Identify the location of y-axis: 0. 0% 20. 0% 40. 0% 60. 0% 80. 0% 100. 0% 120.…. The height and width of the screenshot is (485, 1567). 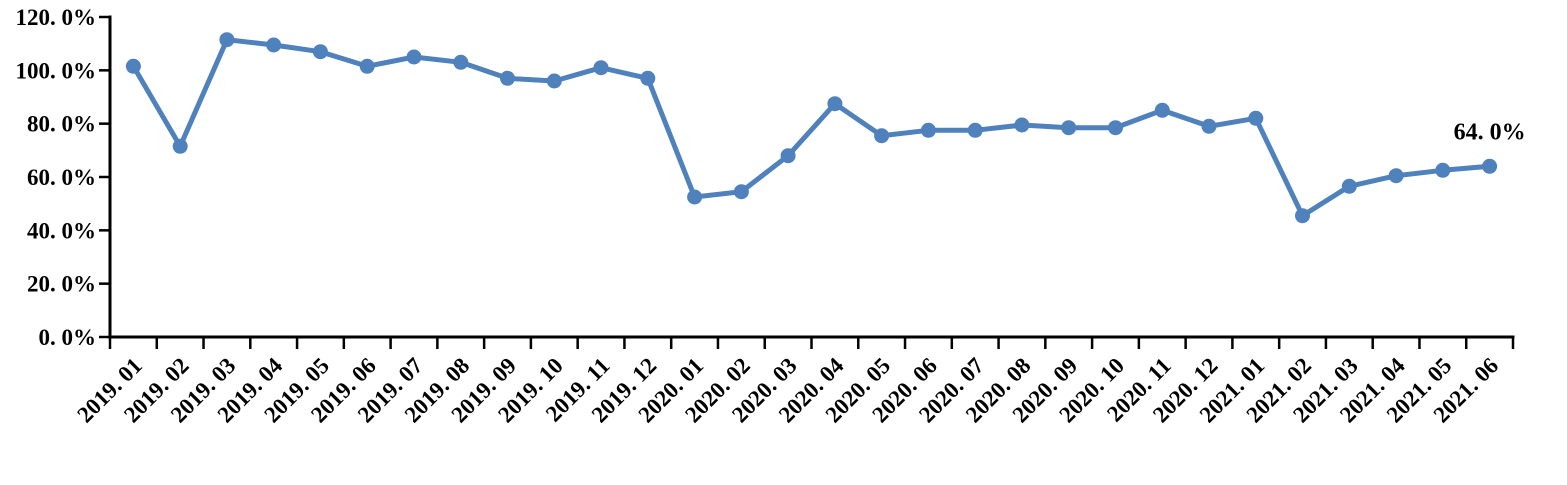
(64, 177).